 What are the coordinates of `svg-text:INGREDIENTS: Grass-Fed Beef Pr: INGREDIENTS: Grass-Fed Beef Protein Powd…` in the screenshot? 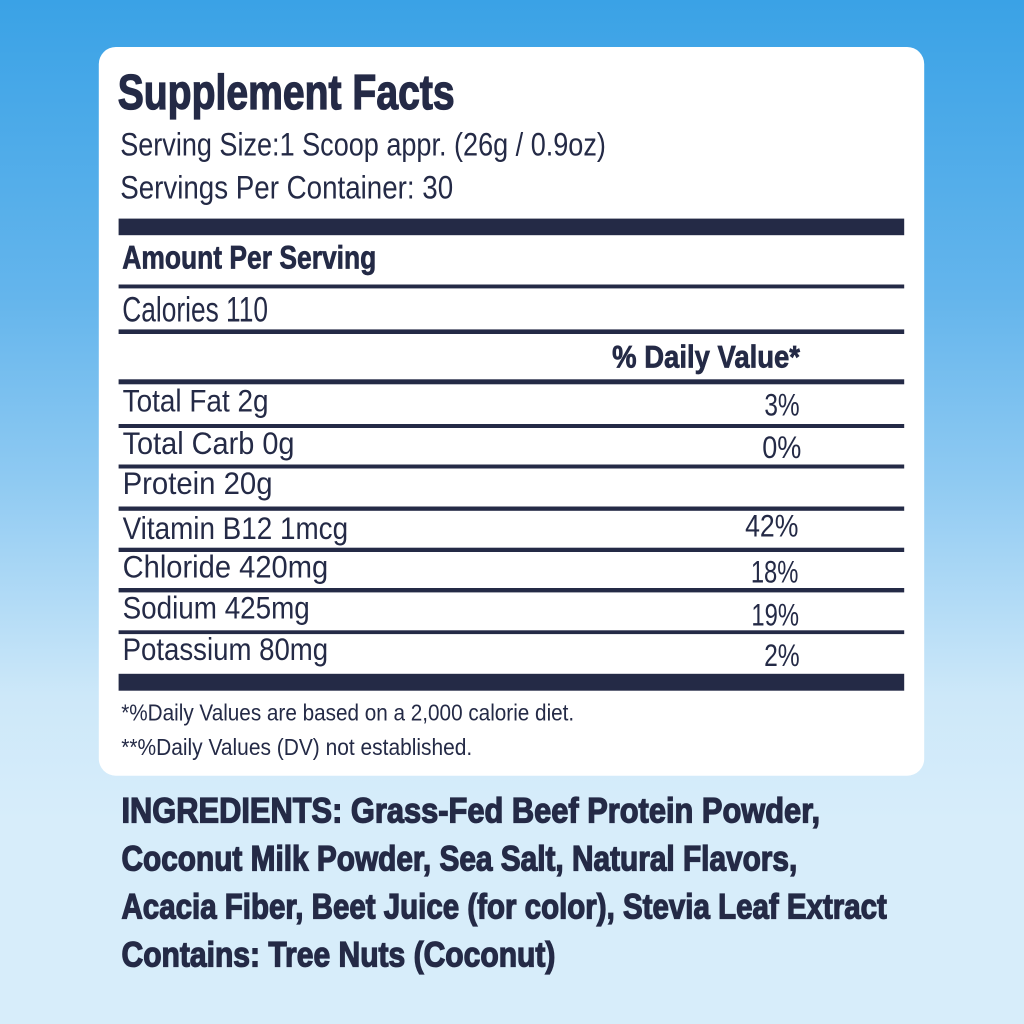 It's located at (471, 810).